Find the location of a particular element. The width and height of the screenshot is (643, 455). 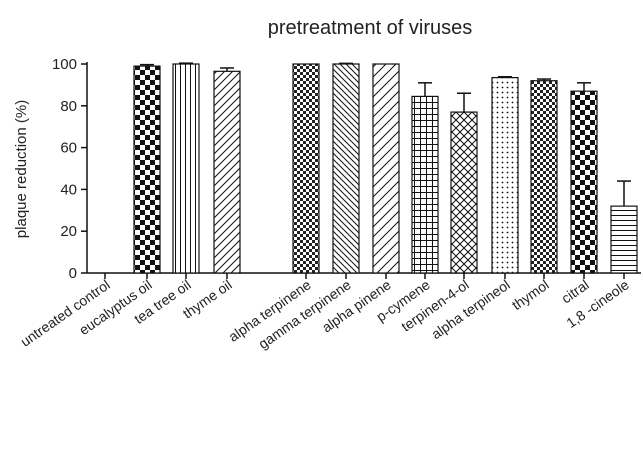

y-tick-label: 20 is located at coordinates (68, 231).